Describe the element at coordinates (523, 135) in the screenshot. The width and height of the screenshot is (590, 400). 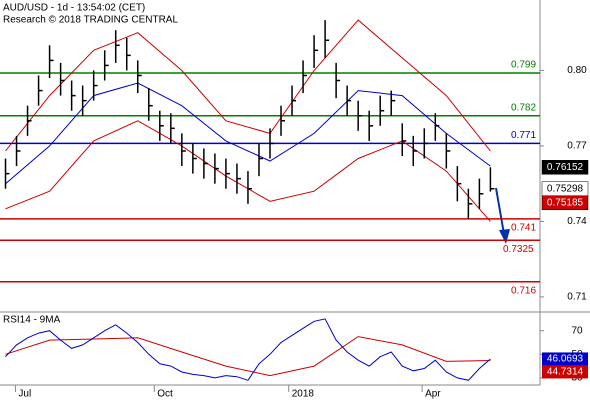
I see `level-label: 0.771` at that location.